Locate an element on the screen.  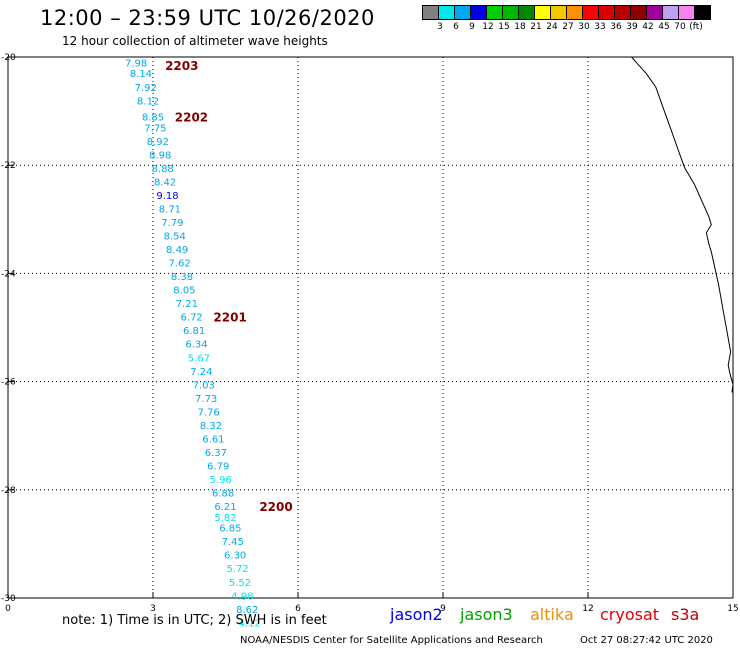
legend-label: 18 is located at coordinates (520, 27).